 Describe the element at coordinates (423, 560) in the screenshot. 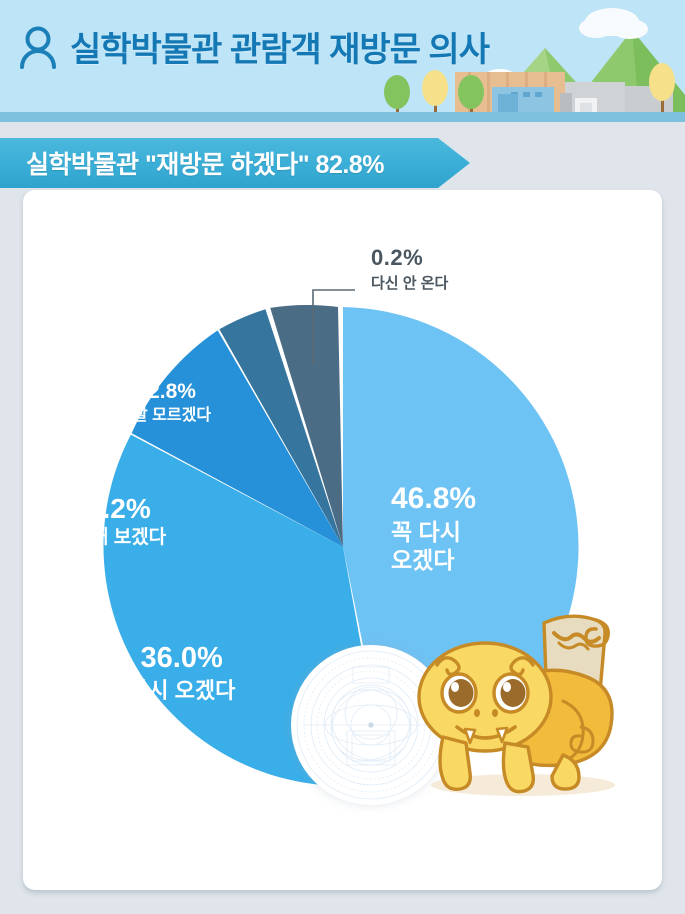

I see `slice-name-line2: 오겠다` at that location.